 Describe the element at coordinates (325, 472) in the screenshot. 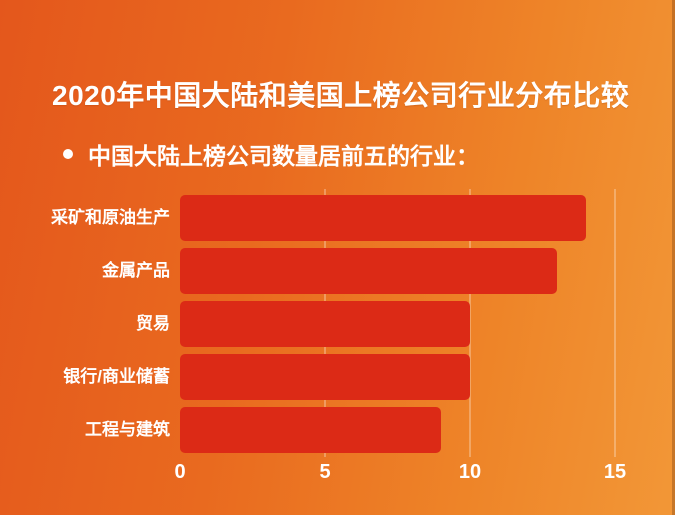

I see `x-tick-label: 5` at that location.